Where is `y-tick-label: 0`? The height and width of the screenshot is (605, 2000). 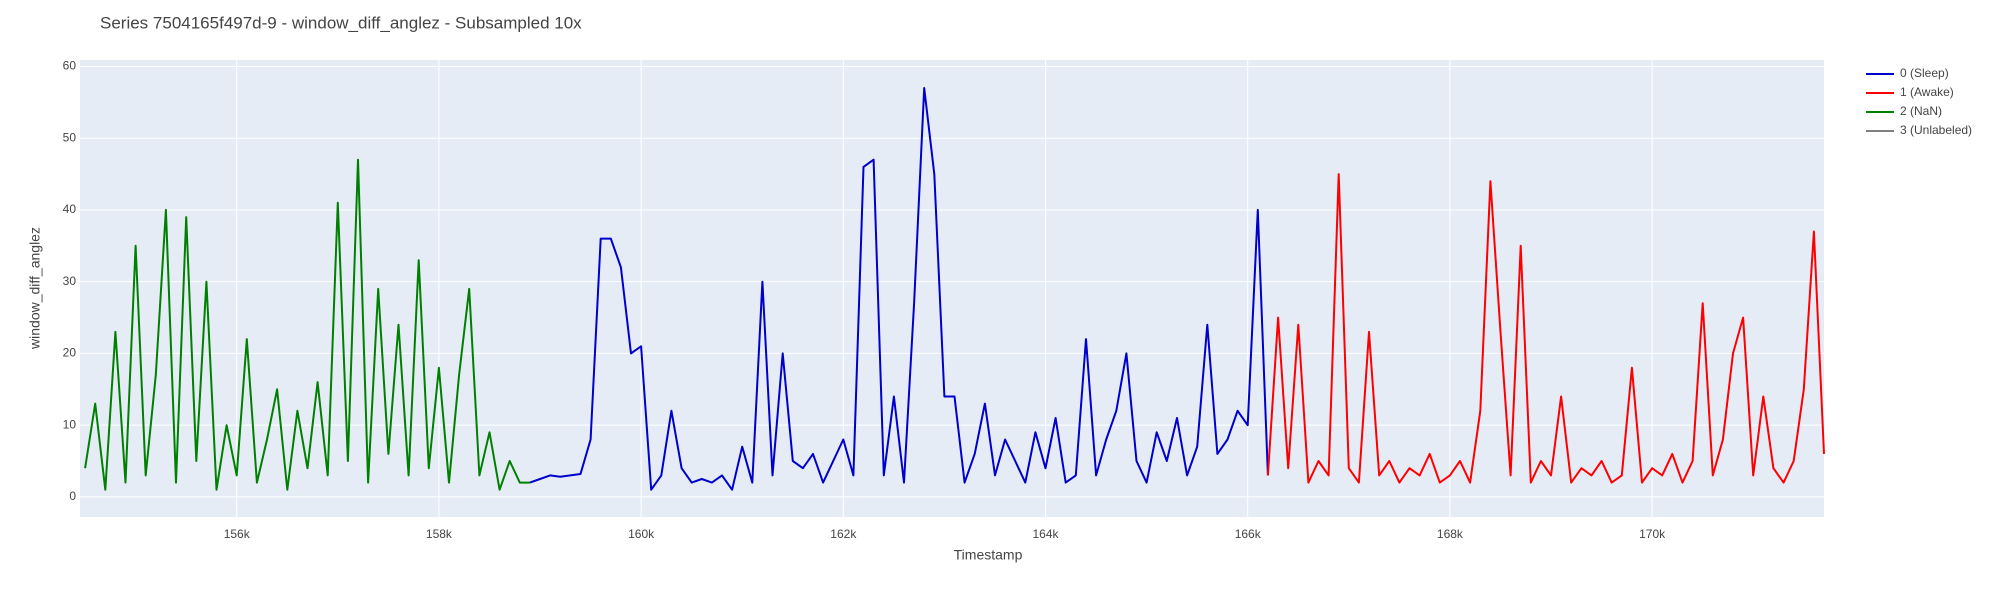 y-tick-label: 0 is located at coordinates (72, 496).